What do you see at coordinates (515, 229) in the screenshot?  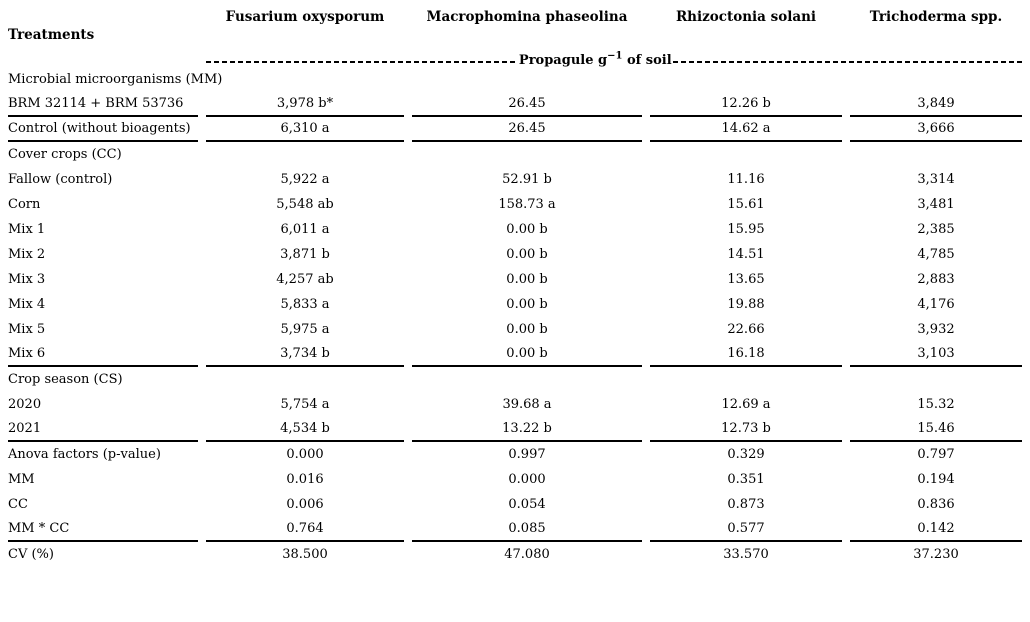 I see `table-row: Mix 1 6,011 a 0.00 b 15.95 2,385` at bounding box center [515, 229].